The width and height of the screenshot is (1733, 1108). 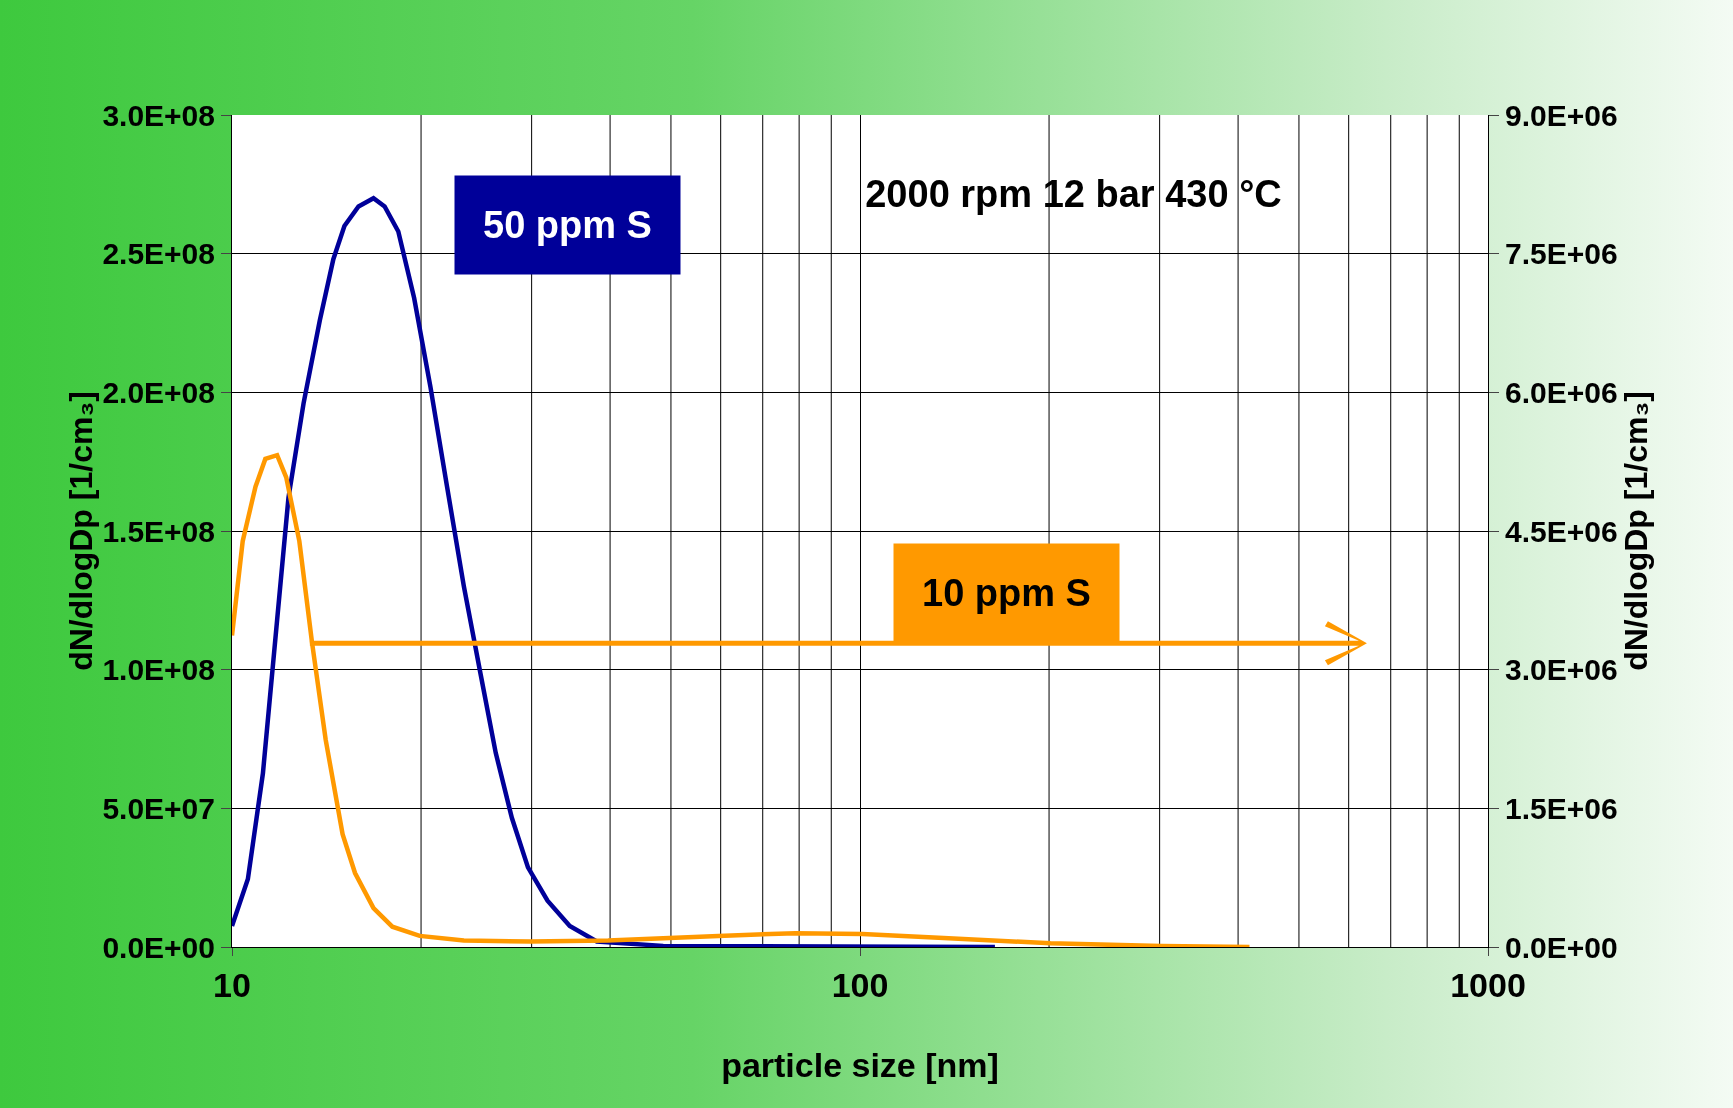 What do you see at coordinates (158, 115) in the screenshot?
I see `y-tick-label: 3.0E+08` at bounding box center [158, 115].